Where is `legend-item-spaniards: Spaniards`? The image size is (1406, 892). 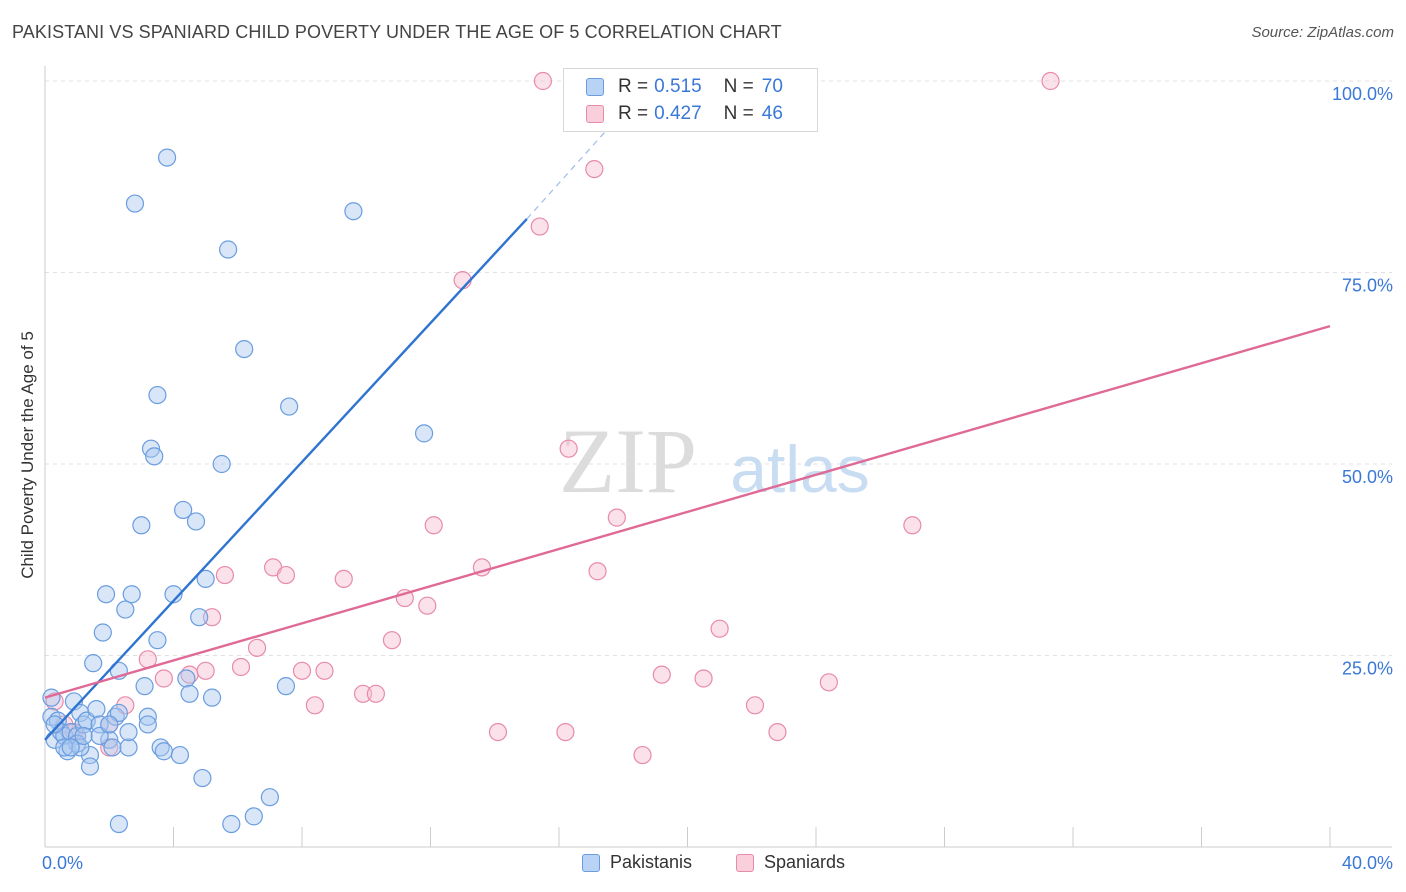 legend-item-spaniards: Spaniards is located at coordinates (790, 862).